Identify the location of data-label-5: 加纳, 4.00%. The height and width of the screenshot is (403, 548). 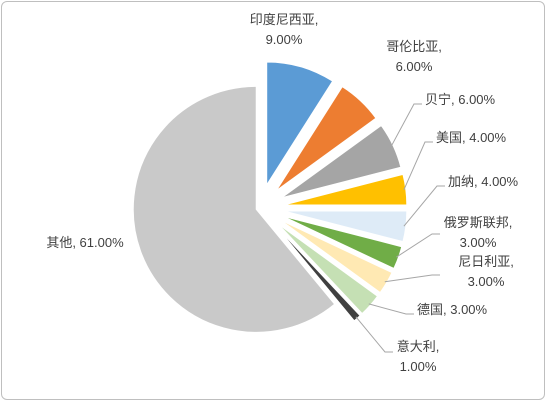
(483, 181).